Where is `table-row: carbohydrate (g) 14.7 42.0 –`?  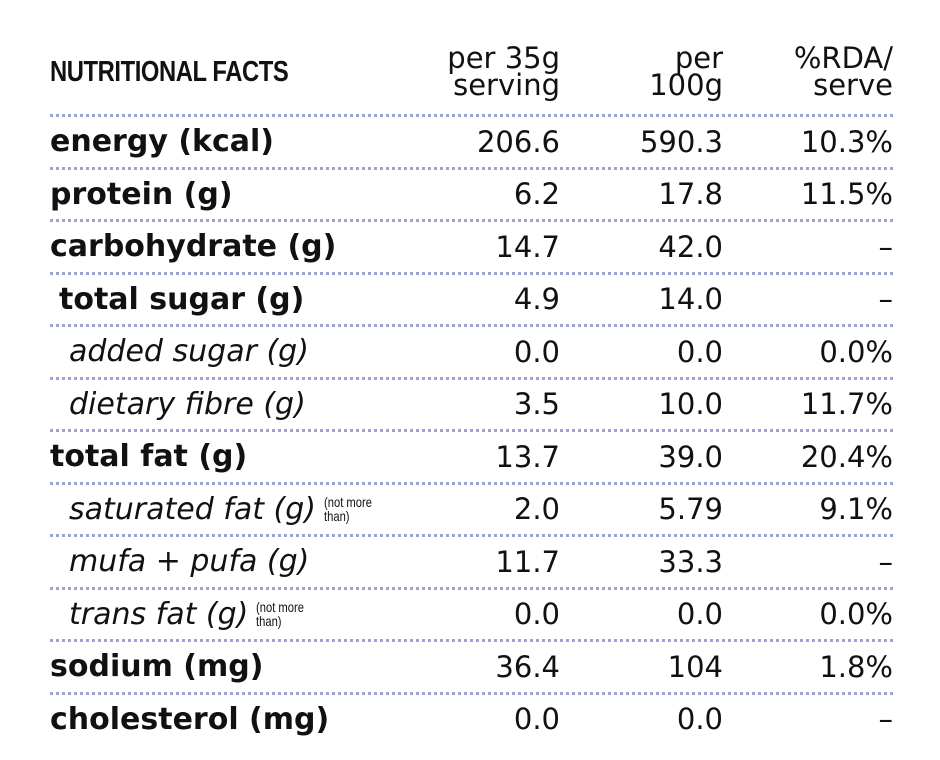
table-row: carbohydrate (g) 14.7 42.0 – is located at coordinates (471, 248).